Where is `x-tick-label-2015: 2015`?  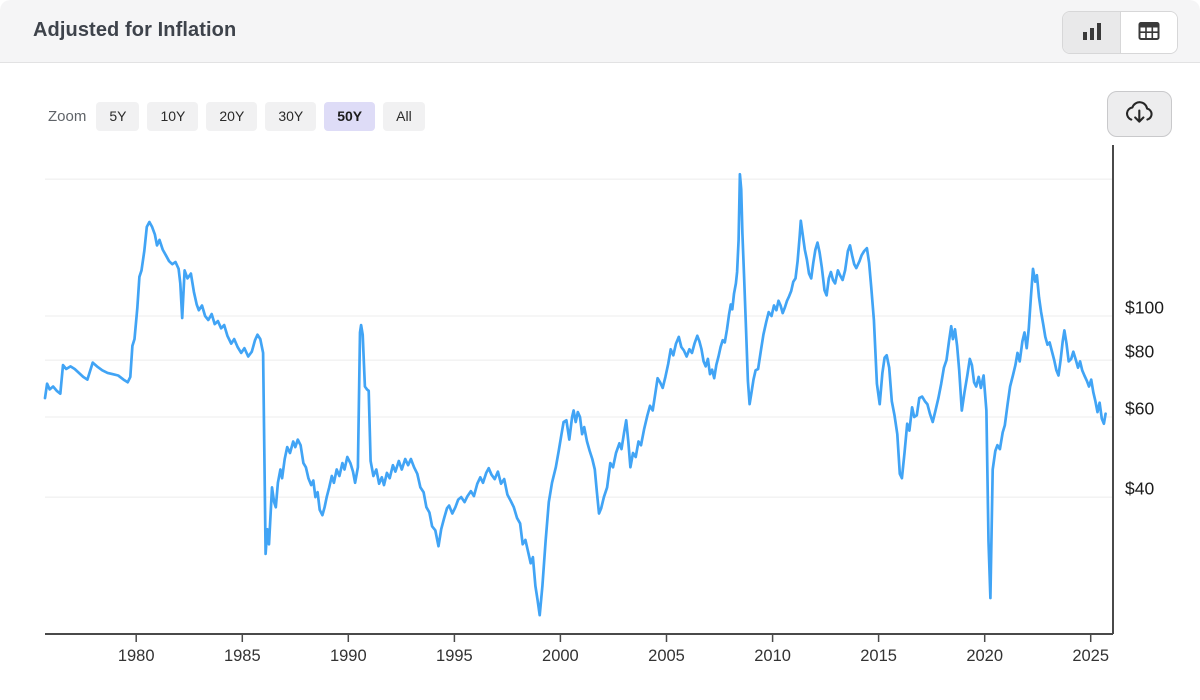 x-tick-label-2015: 2015 is located at coordinates (878, 656).